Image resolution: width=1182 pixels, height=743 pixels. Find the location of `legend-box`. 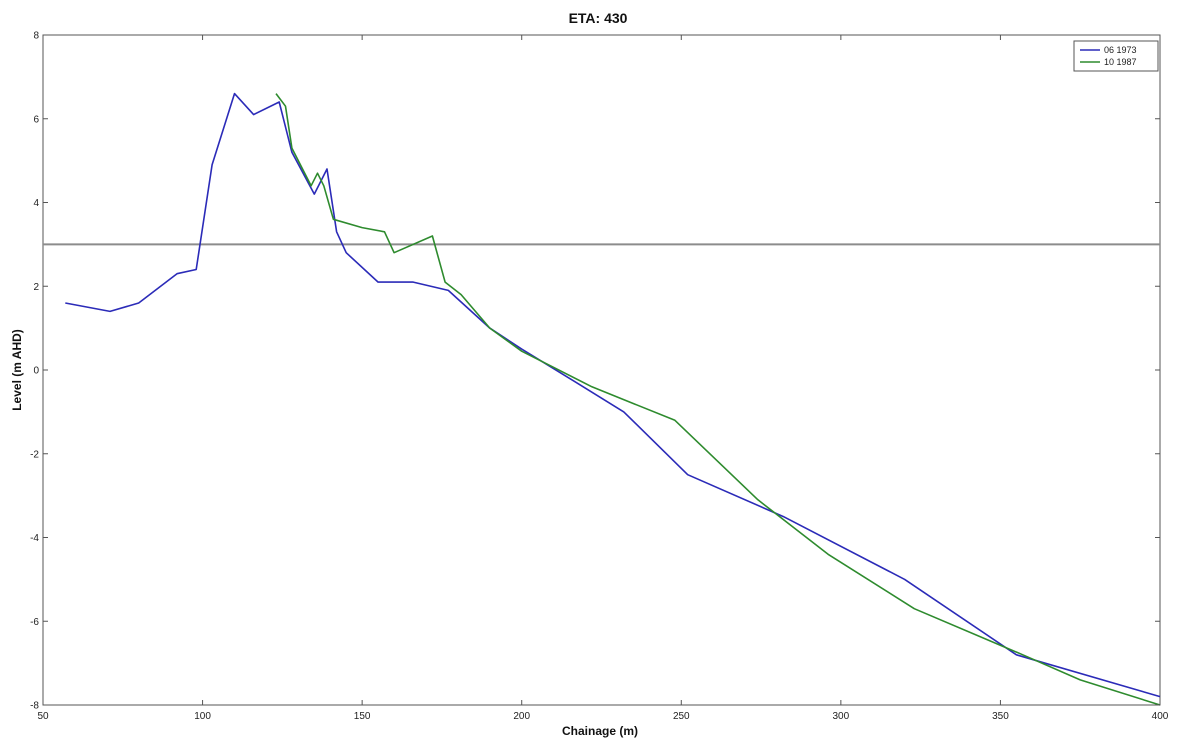

legend-box is located at coordinates (1116, 56).